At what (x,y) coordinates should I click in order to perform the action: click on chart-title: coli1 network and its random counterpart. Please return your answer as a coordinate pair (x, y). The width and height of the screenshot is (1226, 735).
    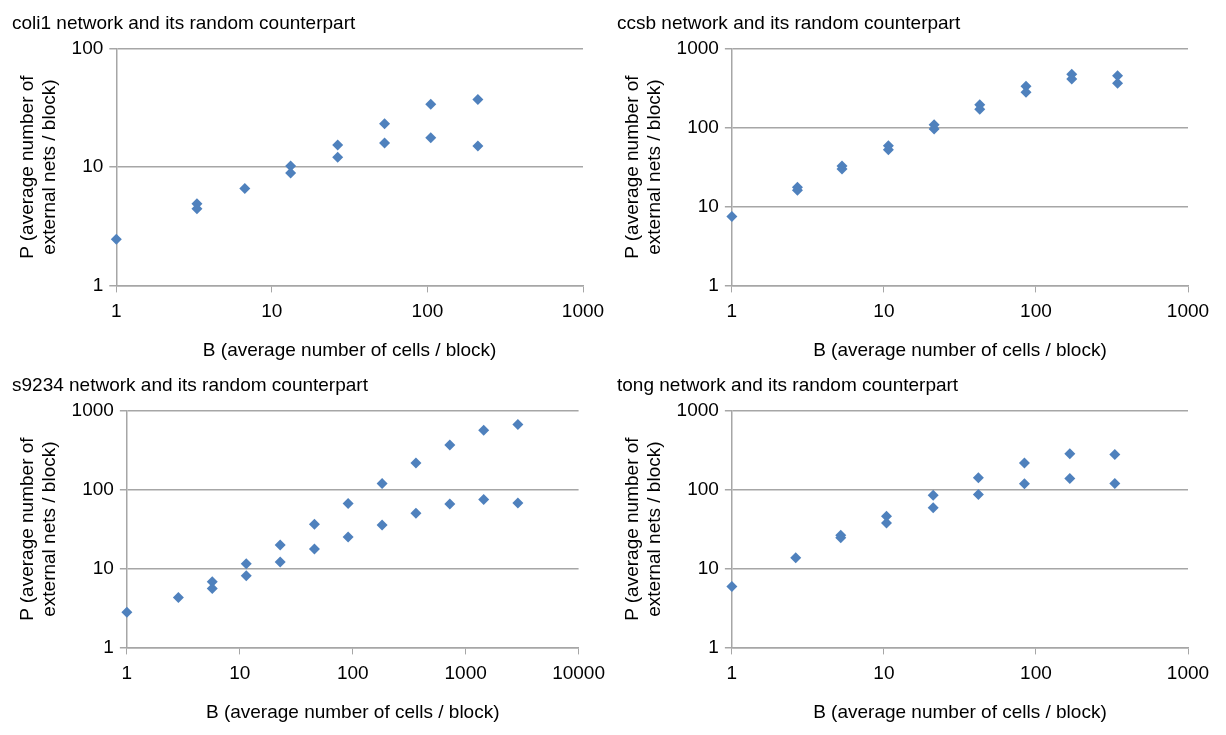
    Looking at the image, I should click on (184, 22).